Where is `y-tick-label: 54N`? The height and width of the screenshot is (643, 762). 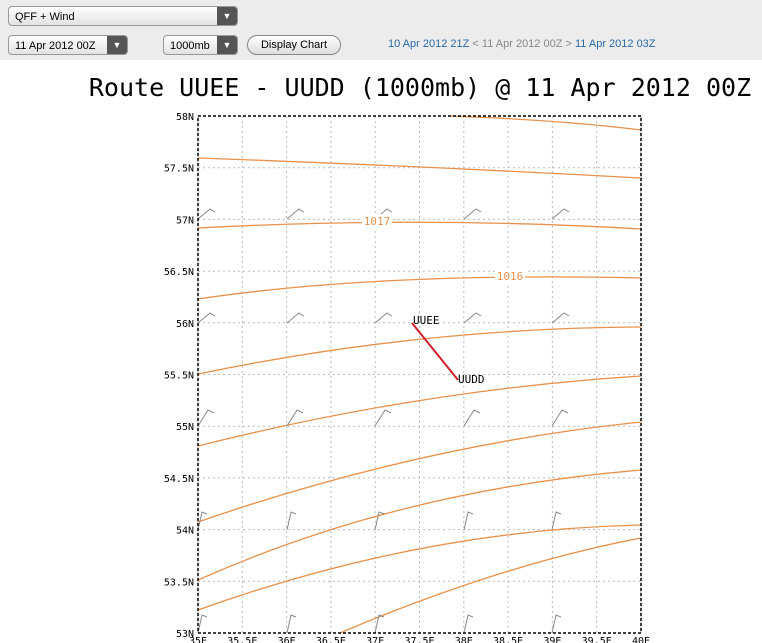 y-tick-label: 54N is located at coordinates (185, 531).